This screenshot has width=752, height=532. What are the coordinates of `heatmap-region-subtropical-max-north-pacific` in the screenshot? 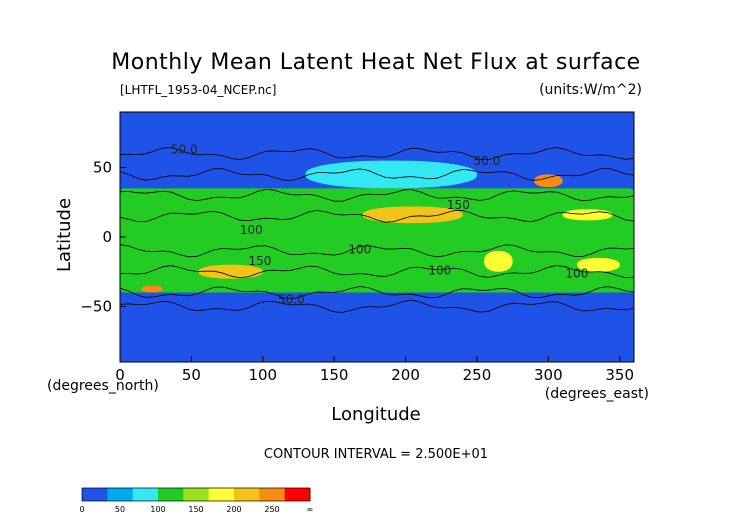 It's located at (412, 215).